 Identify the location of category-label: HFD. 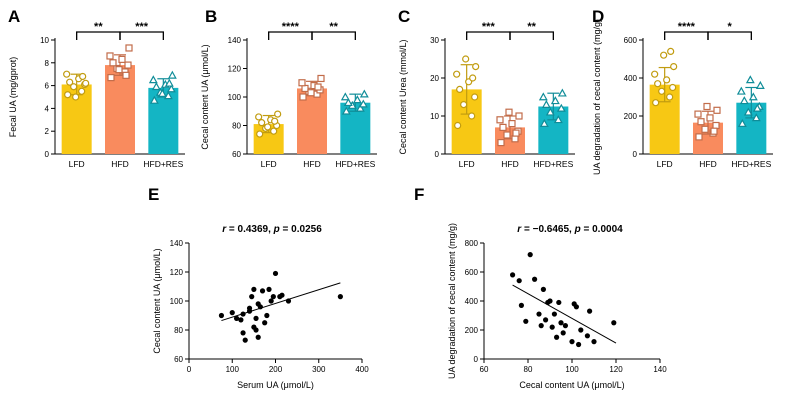
(707, 164).